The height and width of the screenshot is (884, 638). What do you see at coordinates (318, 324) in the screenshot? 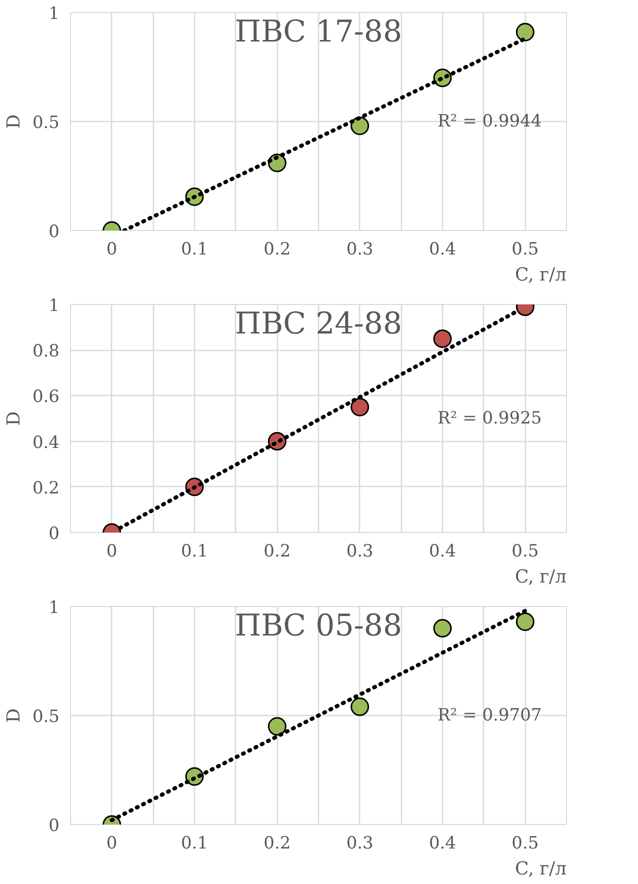
I see `chart-title: ПВС 24-88` at bounding box center [318, 324].